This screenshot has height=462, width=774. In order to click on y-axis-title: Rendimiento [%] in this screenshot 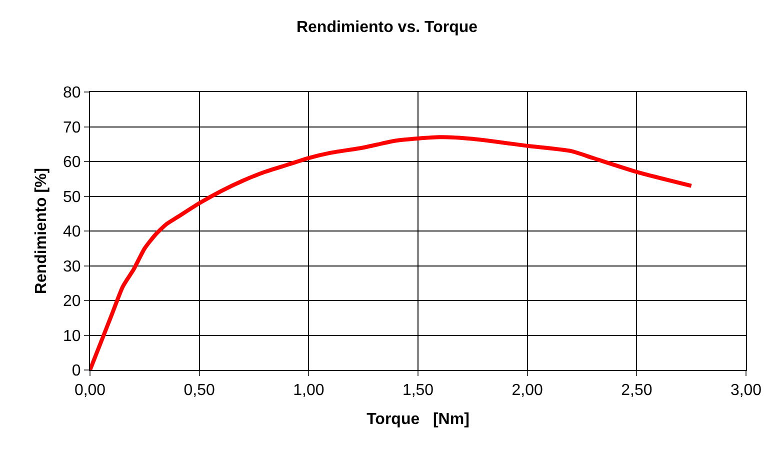, I will do `click(41, 231)`.